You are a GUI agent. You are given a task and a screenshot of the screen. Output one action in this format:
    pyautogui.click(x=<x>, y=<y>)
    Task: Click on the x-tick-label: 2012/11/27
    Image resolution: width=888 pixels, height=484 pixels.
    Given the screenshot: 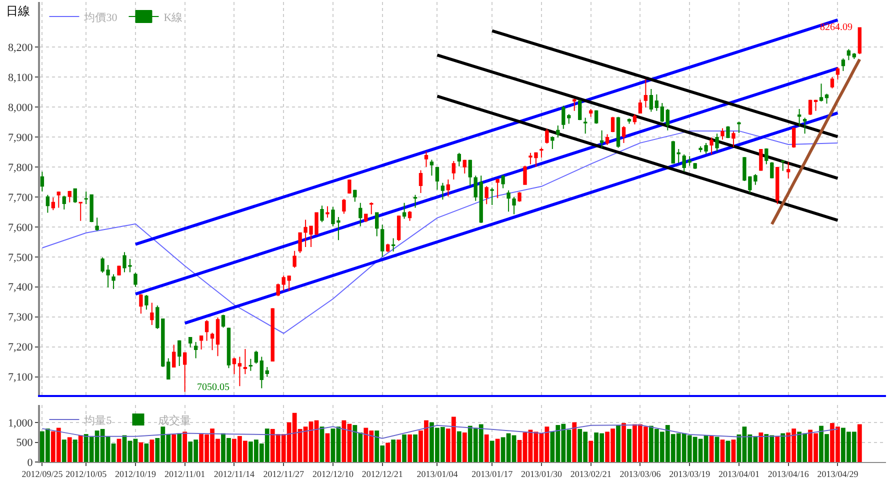 What is the action you would take?
    pyautogui.click(x=283, y=473)
    